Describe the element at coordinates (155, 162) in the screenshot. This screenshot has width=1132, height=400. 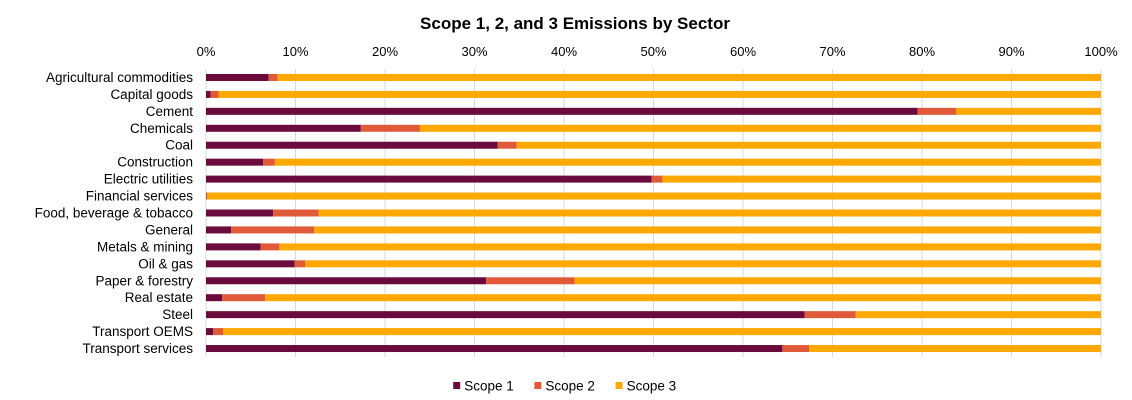
I see `category-label: Construction` at that location.